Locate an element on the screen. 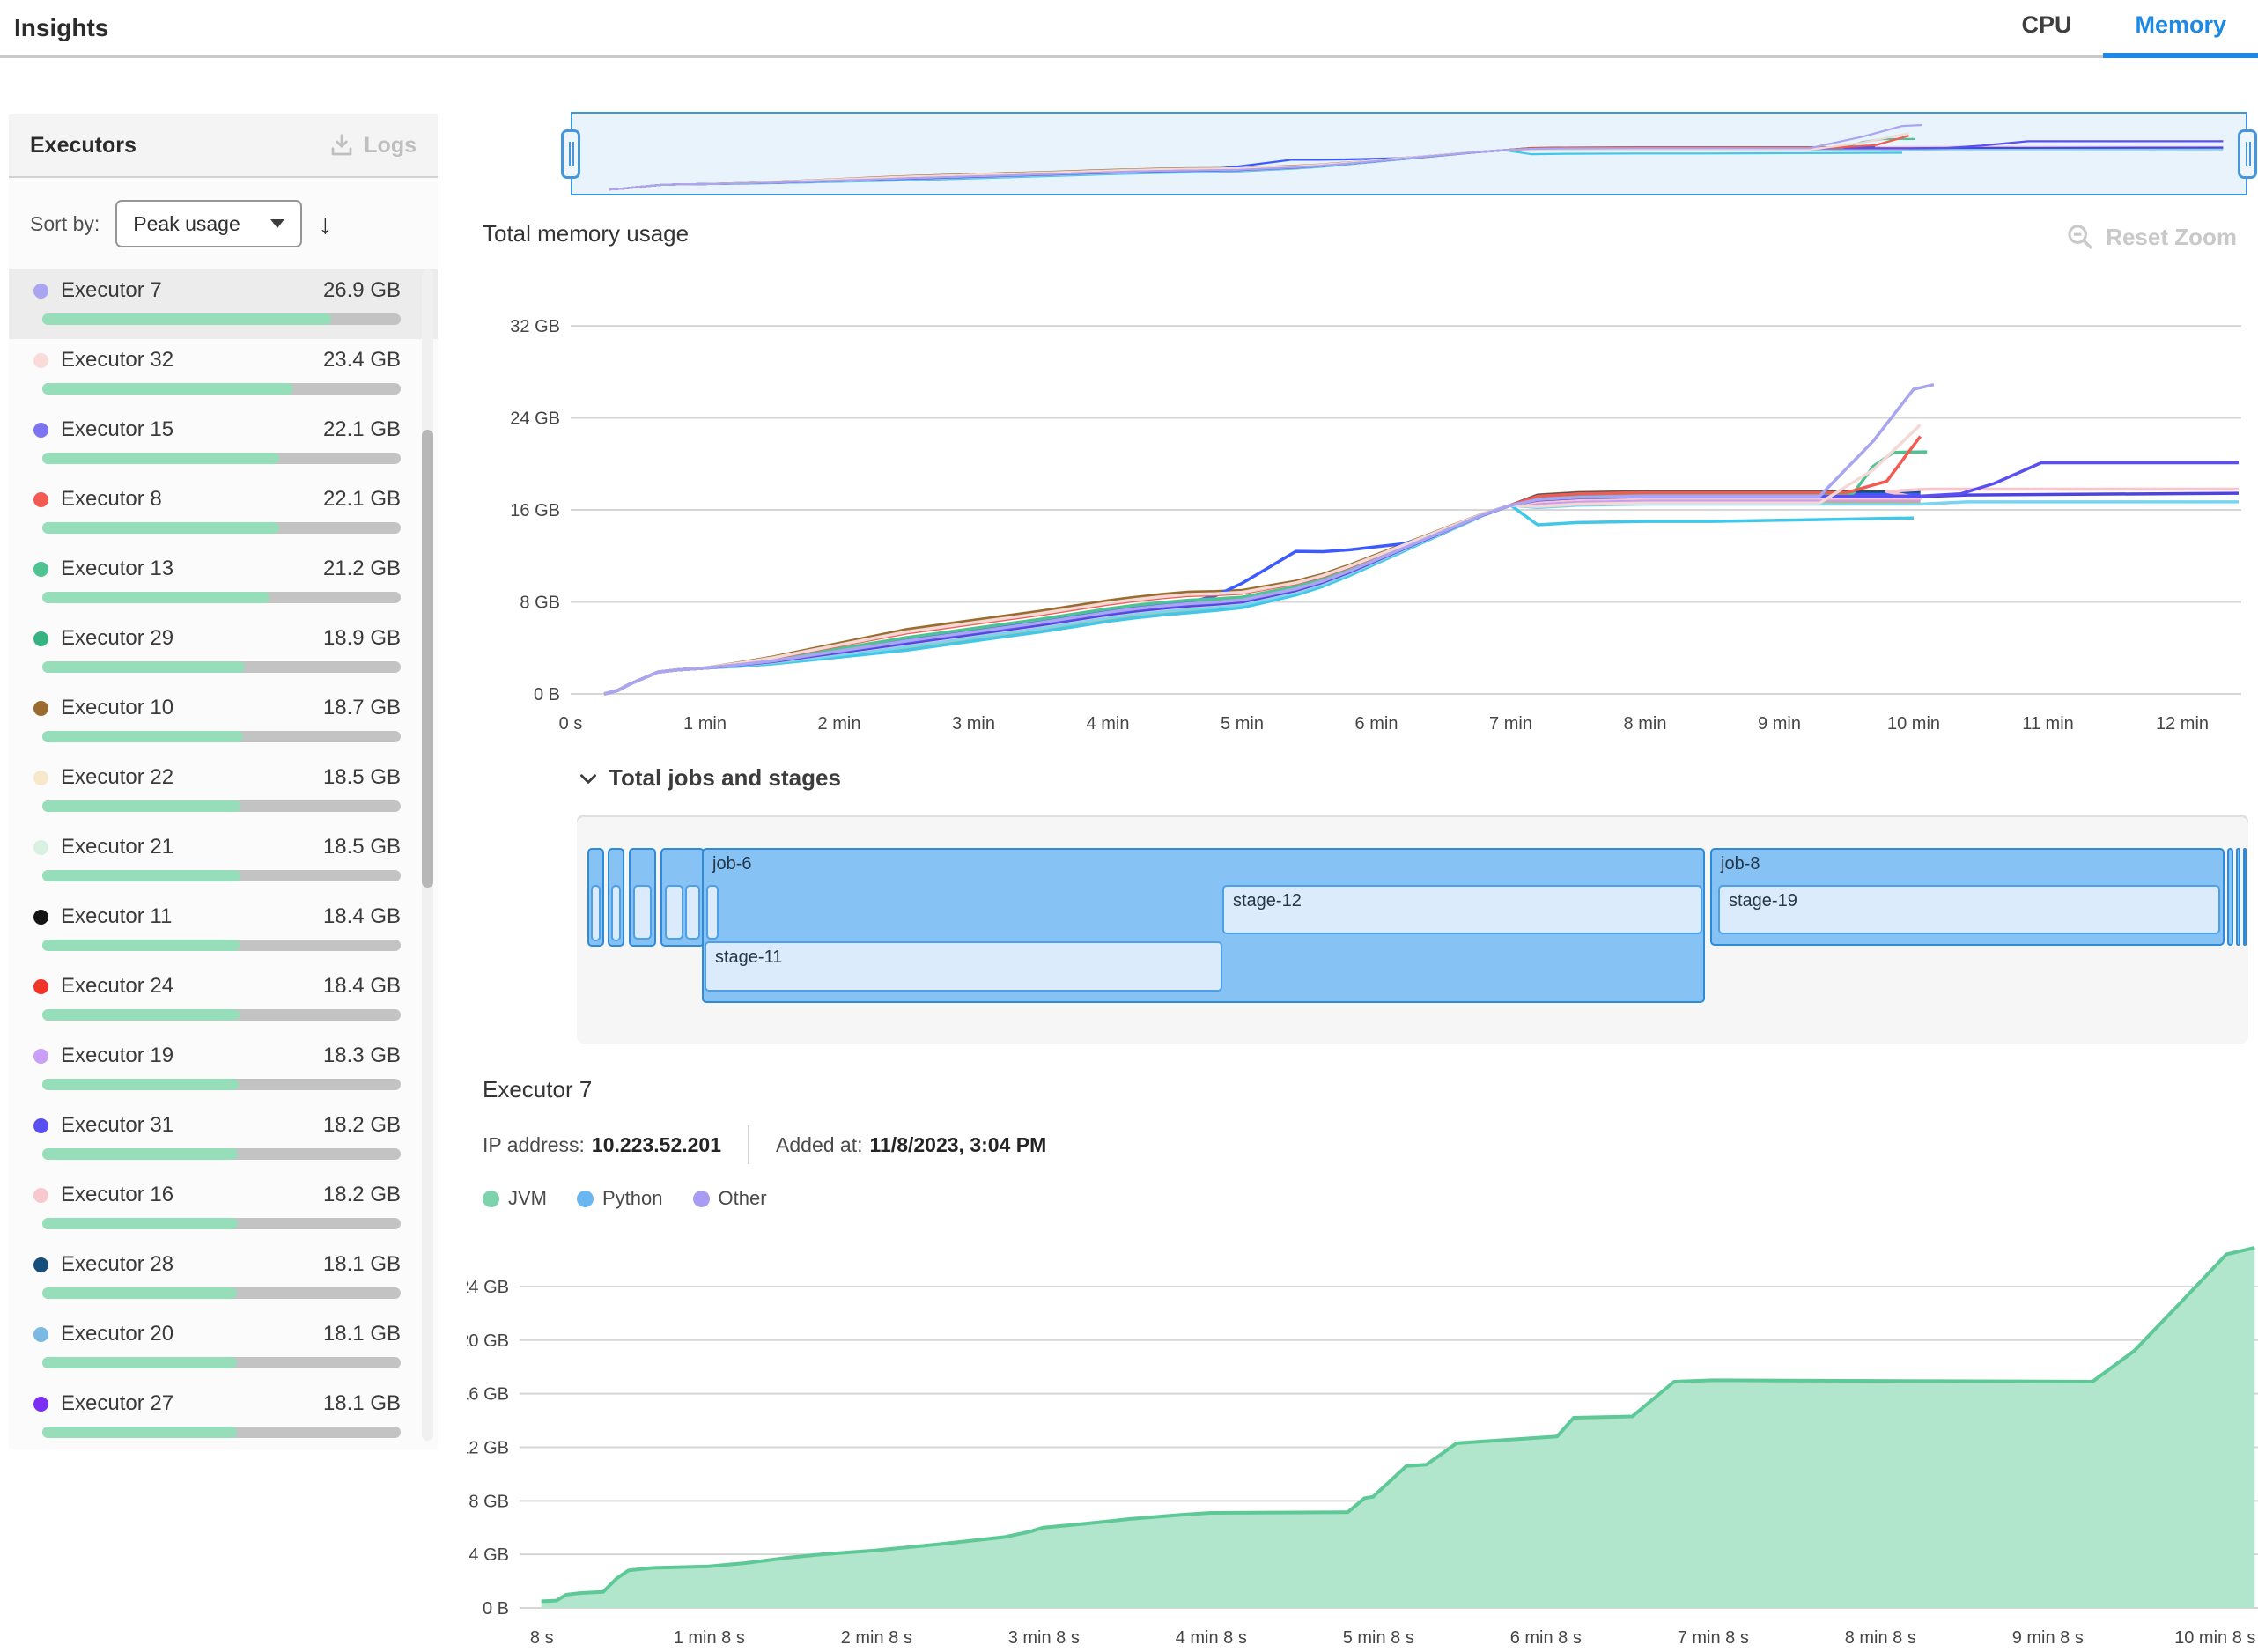 This screenshot has height=1652, width=2258. executor-list-item: Executor 31 18.2 GB is located at coordinates (224, 1139).